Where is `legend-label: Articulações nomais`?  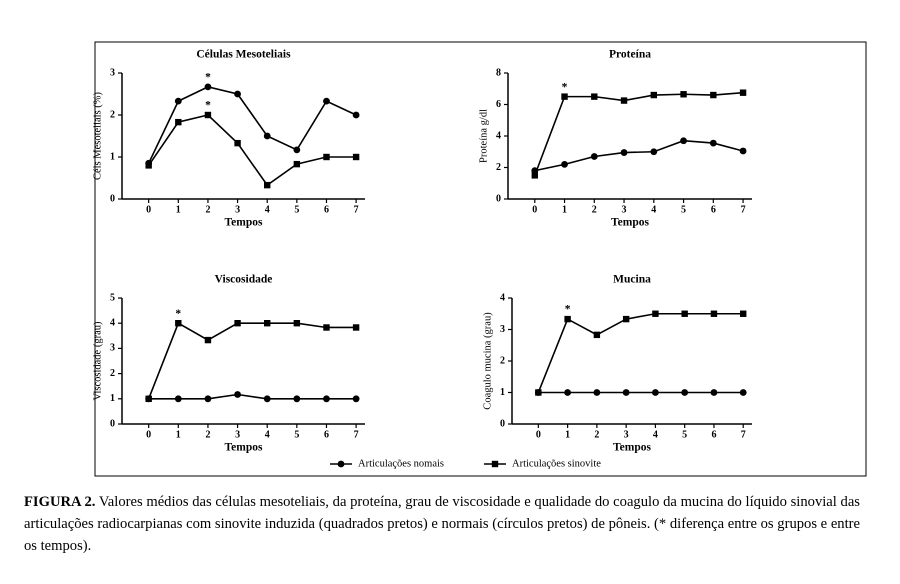 legend-label: Articulações nomais is located at coordinates (401, 463).